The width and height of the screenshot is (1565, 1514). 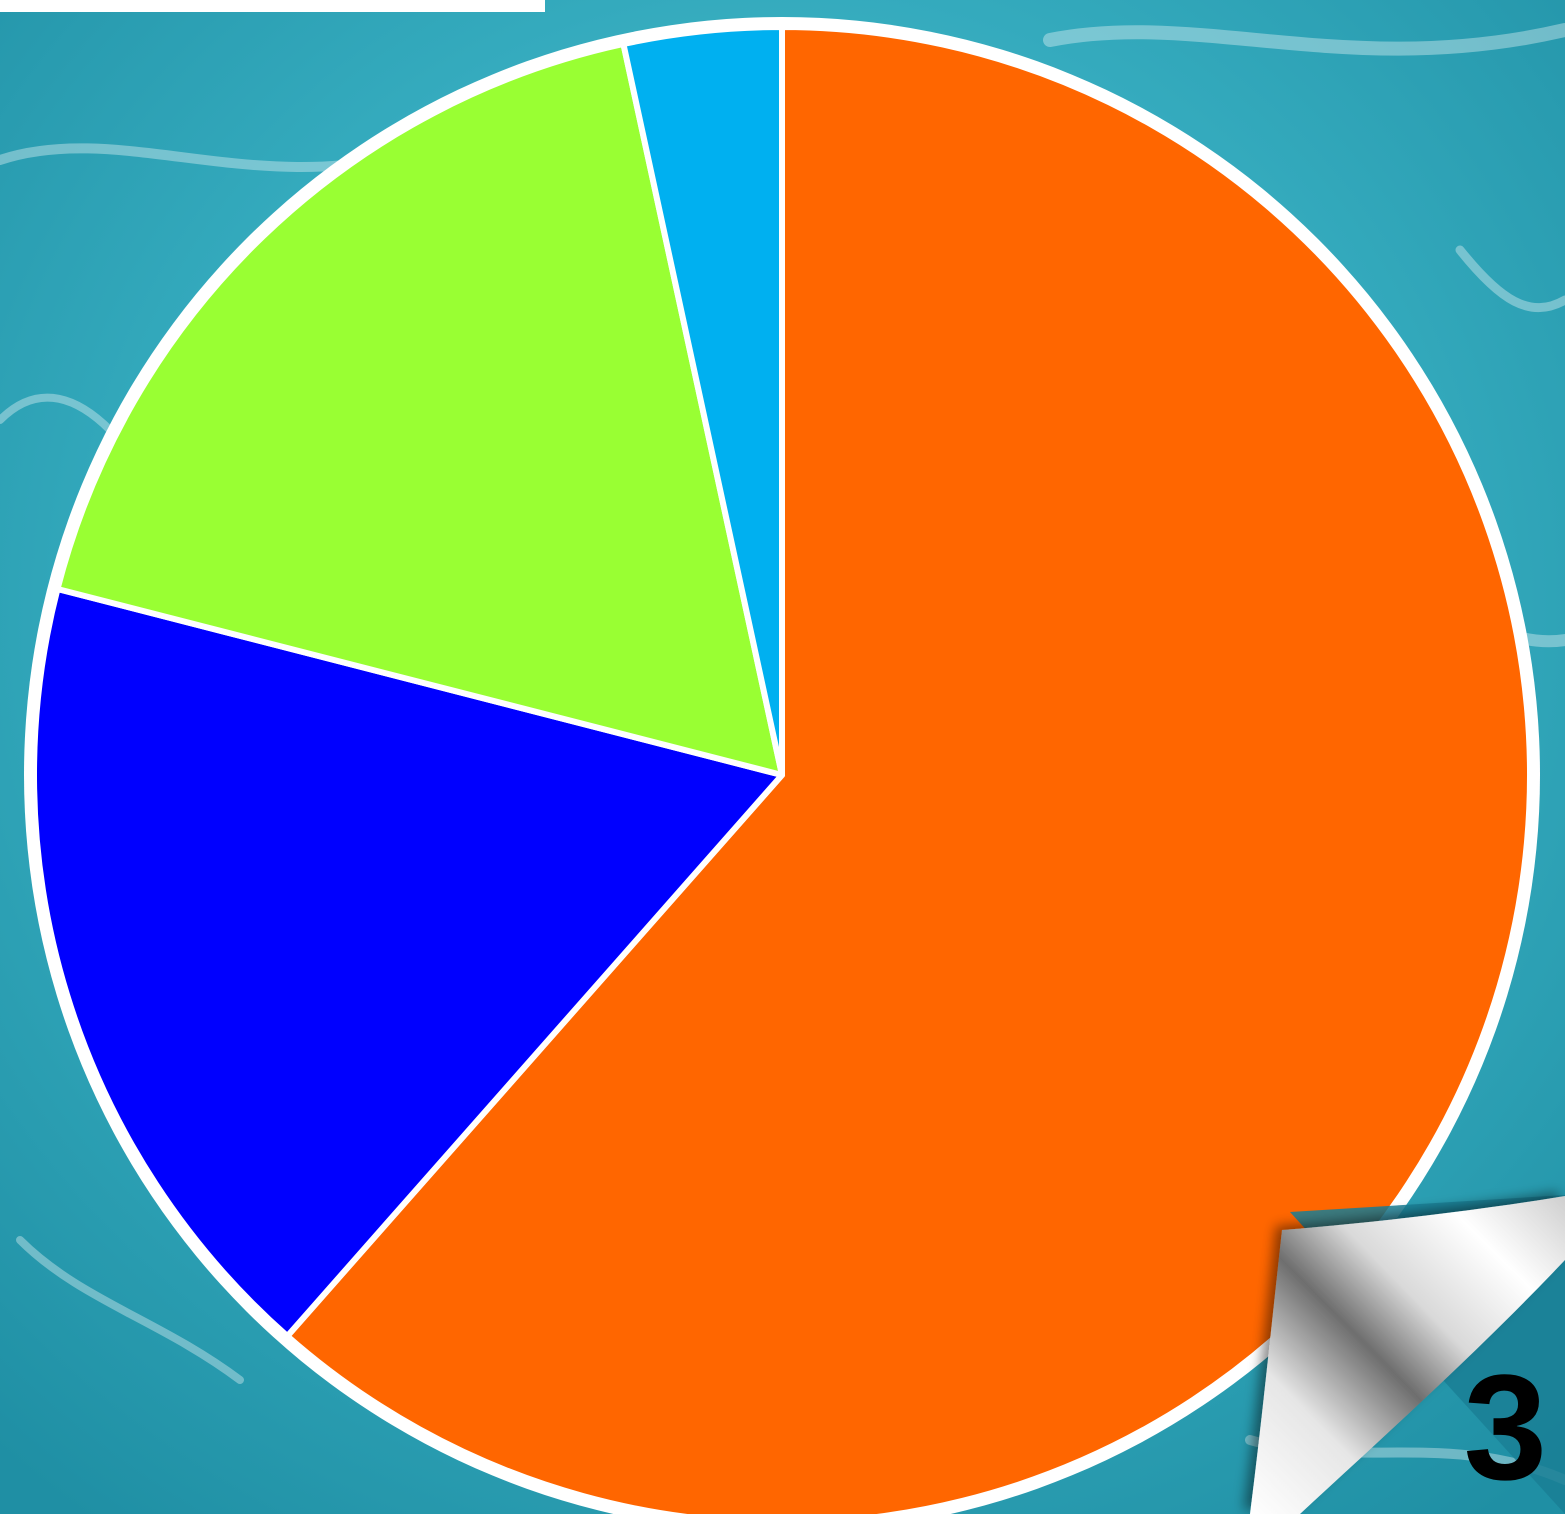 I want to click on page-curl, so click(x=1407, y=1354).